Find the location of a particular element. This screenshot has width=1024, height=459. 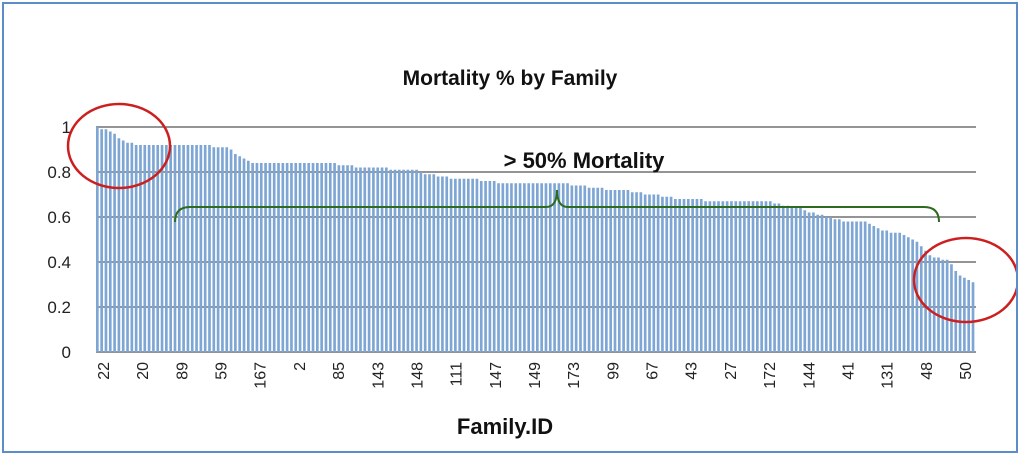

x-tick-label: 67 is located at coordinates (653, 371).